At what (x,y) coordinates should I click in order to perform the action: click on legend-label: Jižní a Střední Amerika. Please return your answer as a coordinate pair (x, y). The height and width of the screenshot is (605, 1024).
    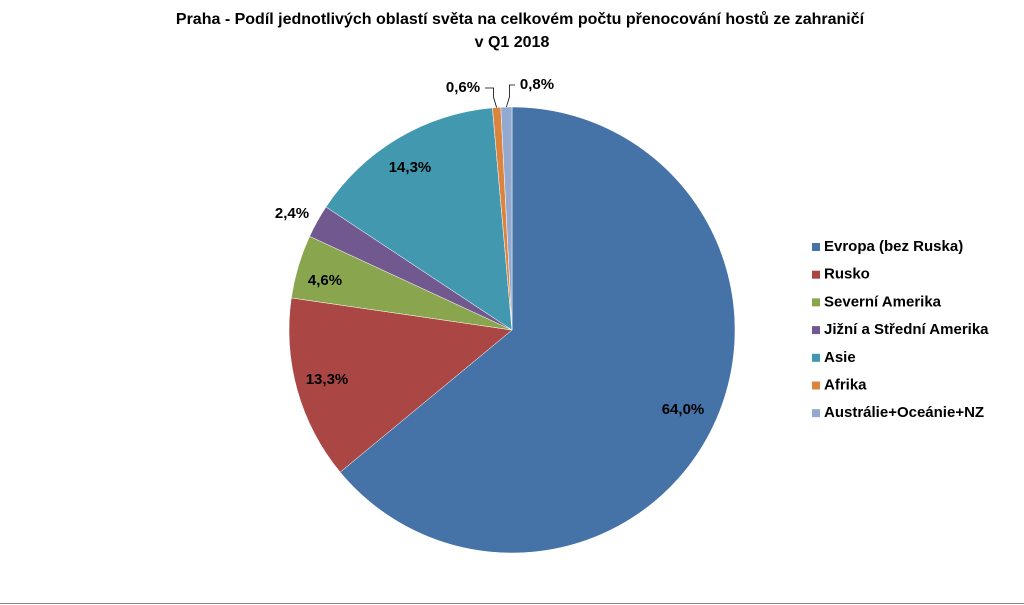
    Looking at the image, I should click on (906, 329).